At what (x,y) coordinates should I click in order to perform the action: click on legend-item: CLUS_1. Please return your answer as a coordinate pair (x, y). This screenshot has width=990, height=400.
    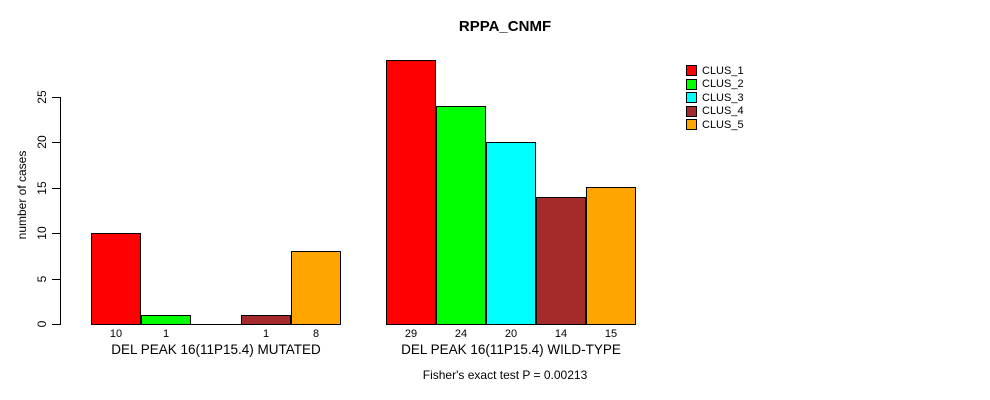
    Looking at the image, I should click on (715, 71).